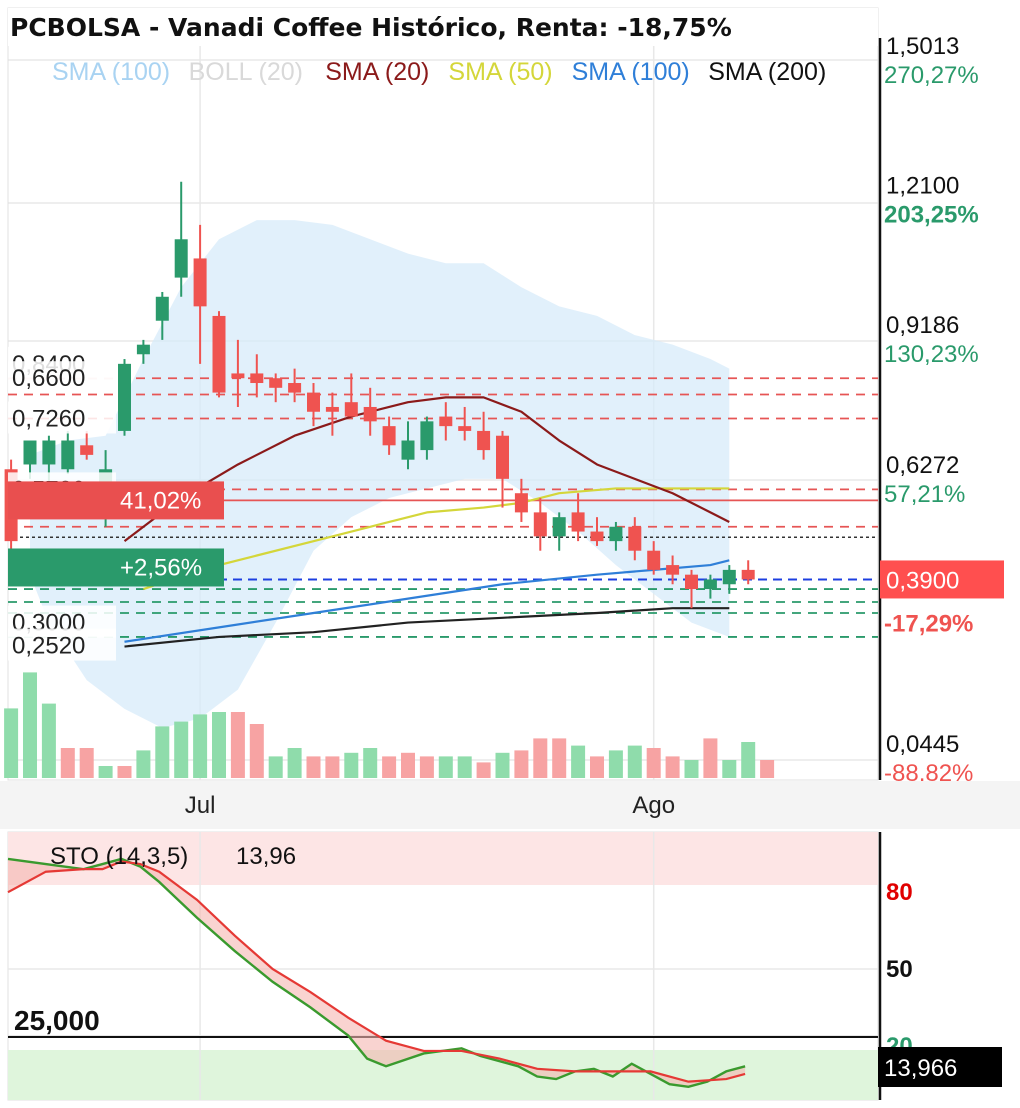 This screenshot has height=1108, width=1020. I want to click on percent-tick: 203,25%, so click(931, 215).